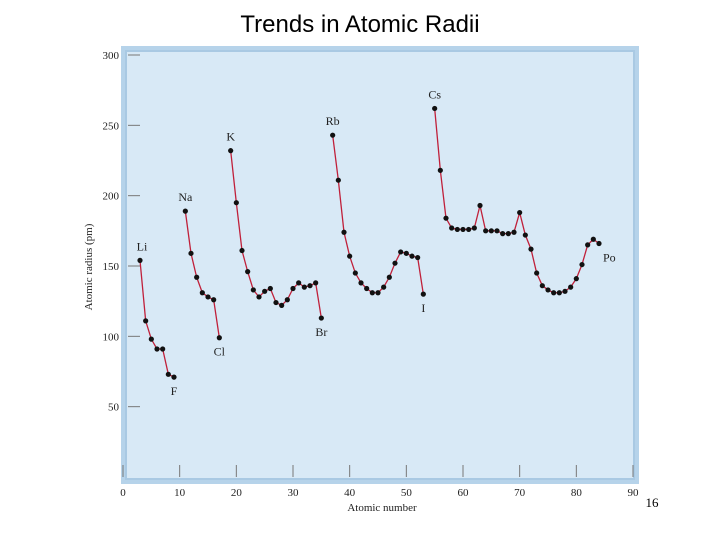 The image size is (720, 540). I want to click on y-tick-label: 50, so click(114, 408).